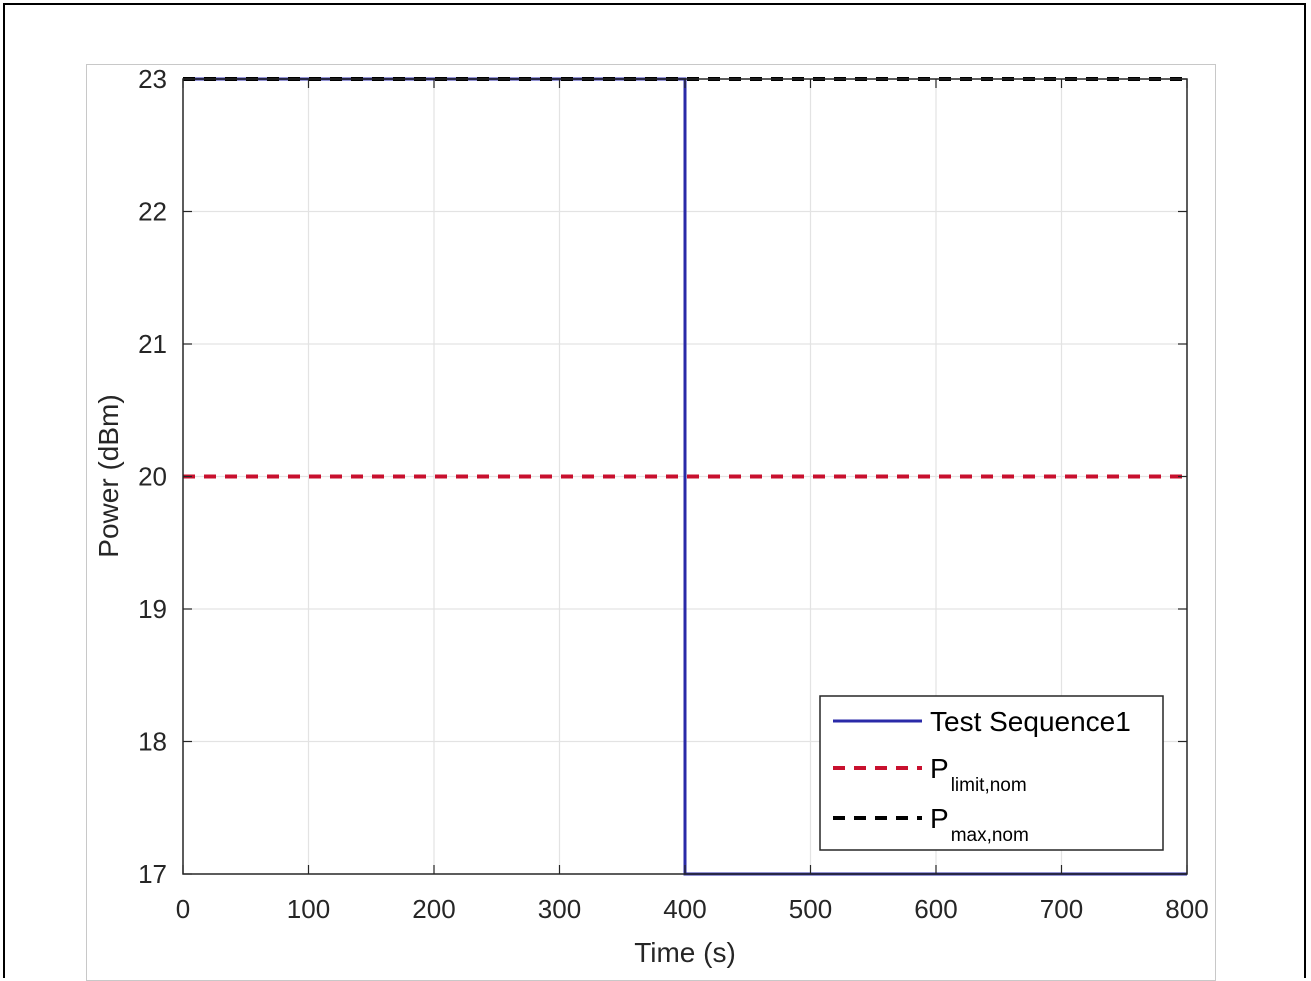 Image resolution: width=1311 pixels, height=981 pixels. What do you see at coordinates (152, 344) in the screenshot?
I see `y-tick-label: 21` at bounding box center [152, 344].